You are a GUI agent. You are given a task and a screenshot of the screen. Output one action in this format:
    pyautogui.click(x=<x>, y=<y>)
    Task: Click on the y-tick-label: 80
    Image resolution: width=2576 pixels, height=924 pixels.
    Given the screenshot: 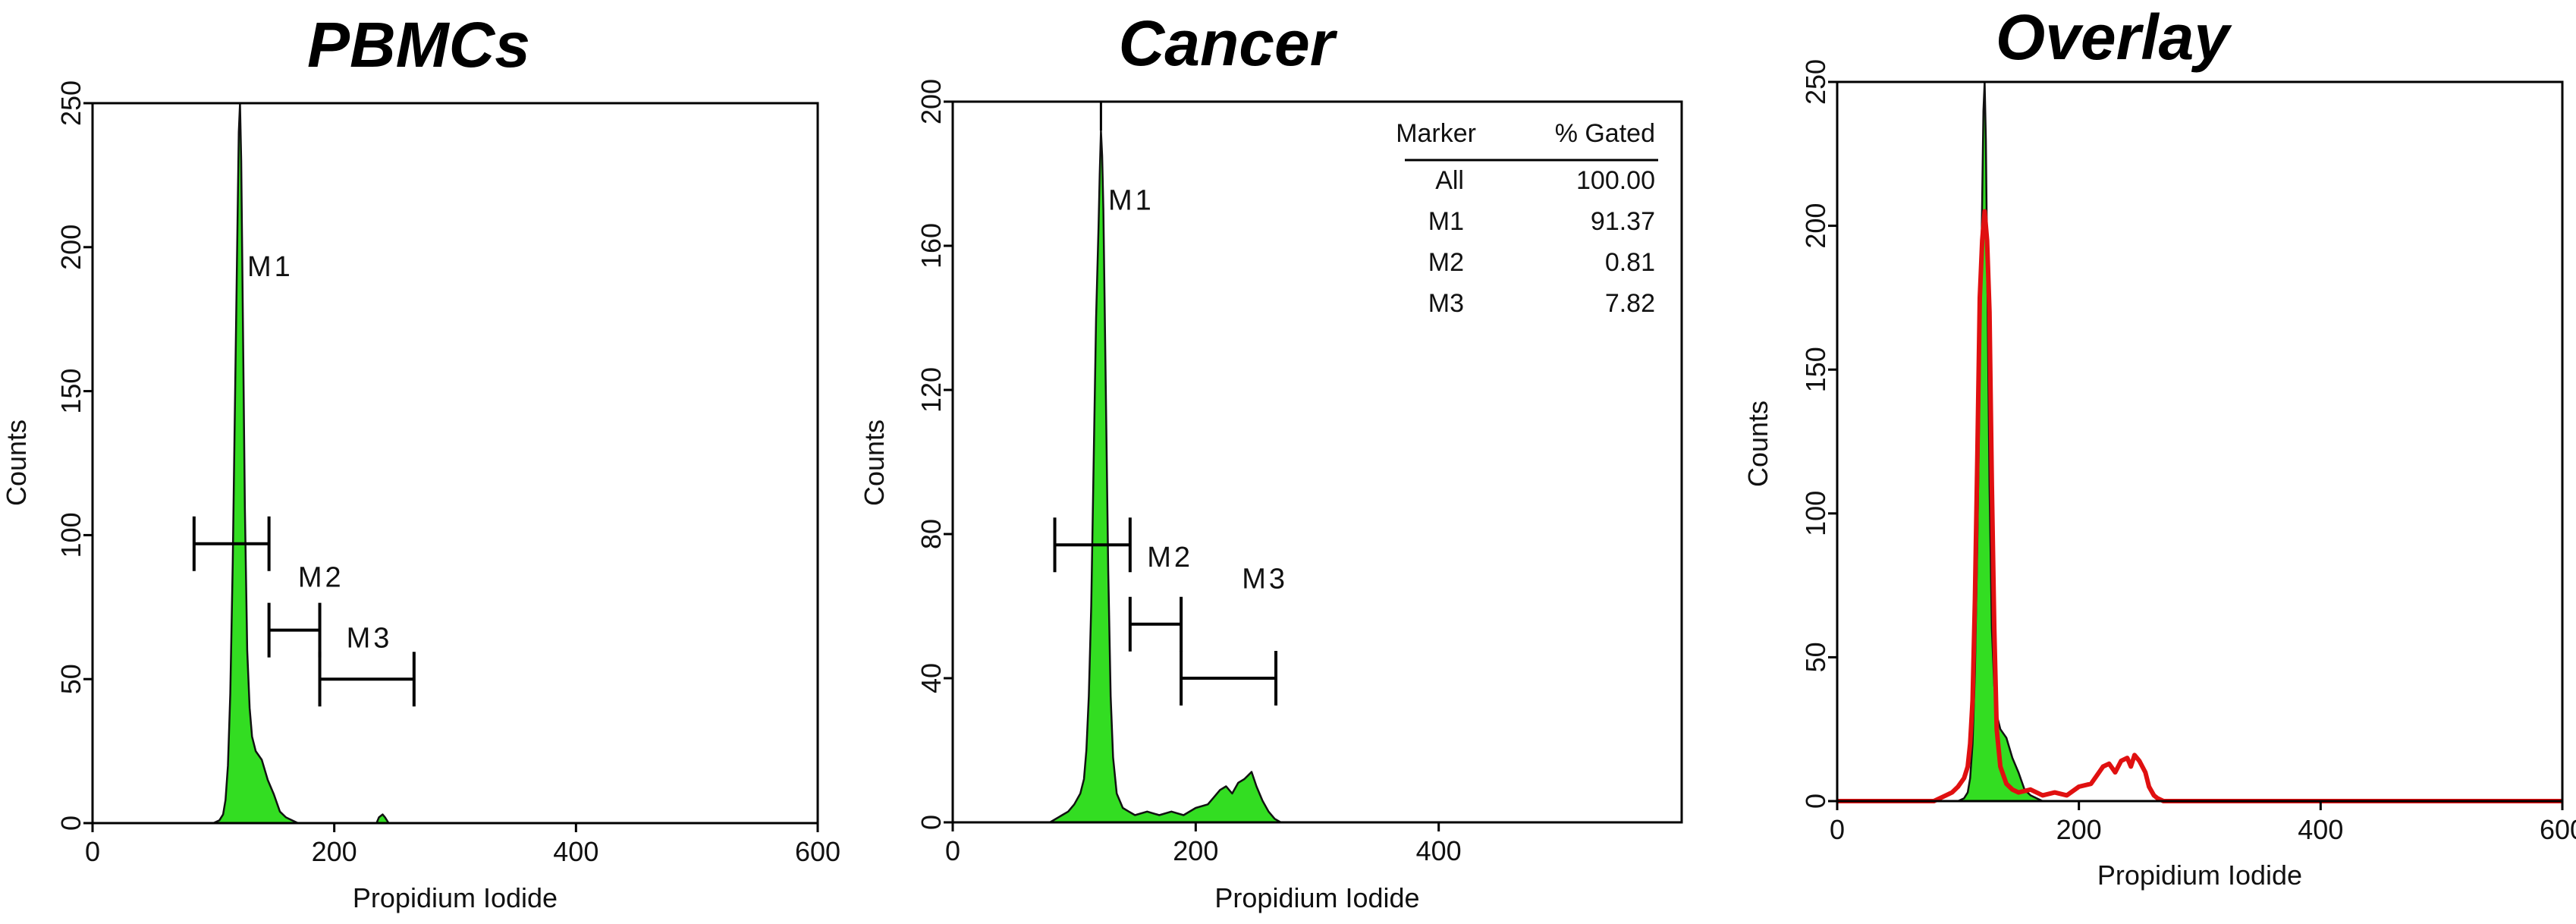 What is the action you would take?
    pyautogui.click(x=931, y=534)
    